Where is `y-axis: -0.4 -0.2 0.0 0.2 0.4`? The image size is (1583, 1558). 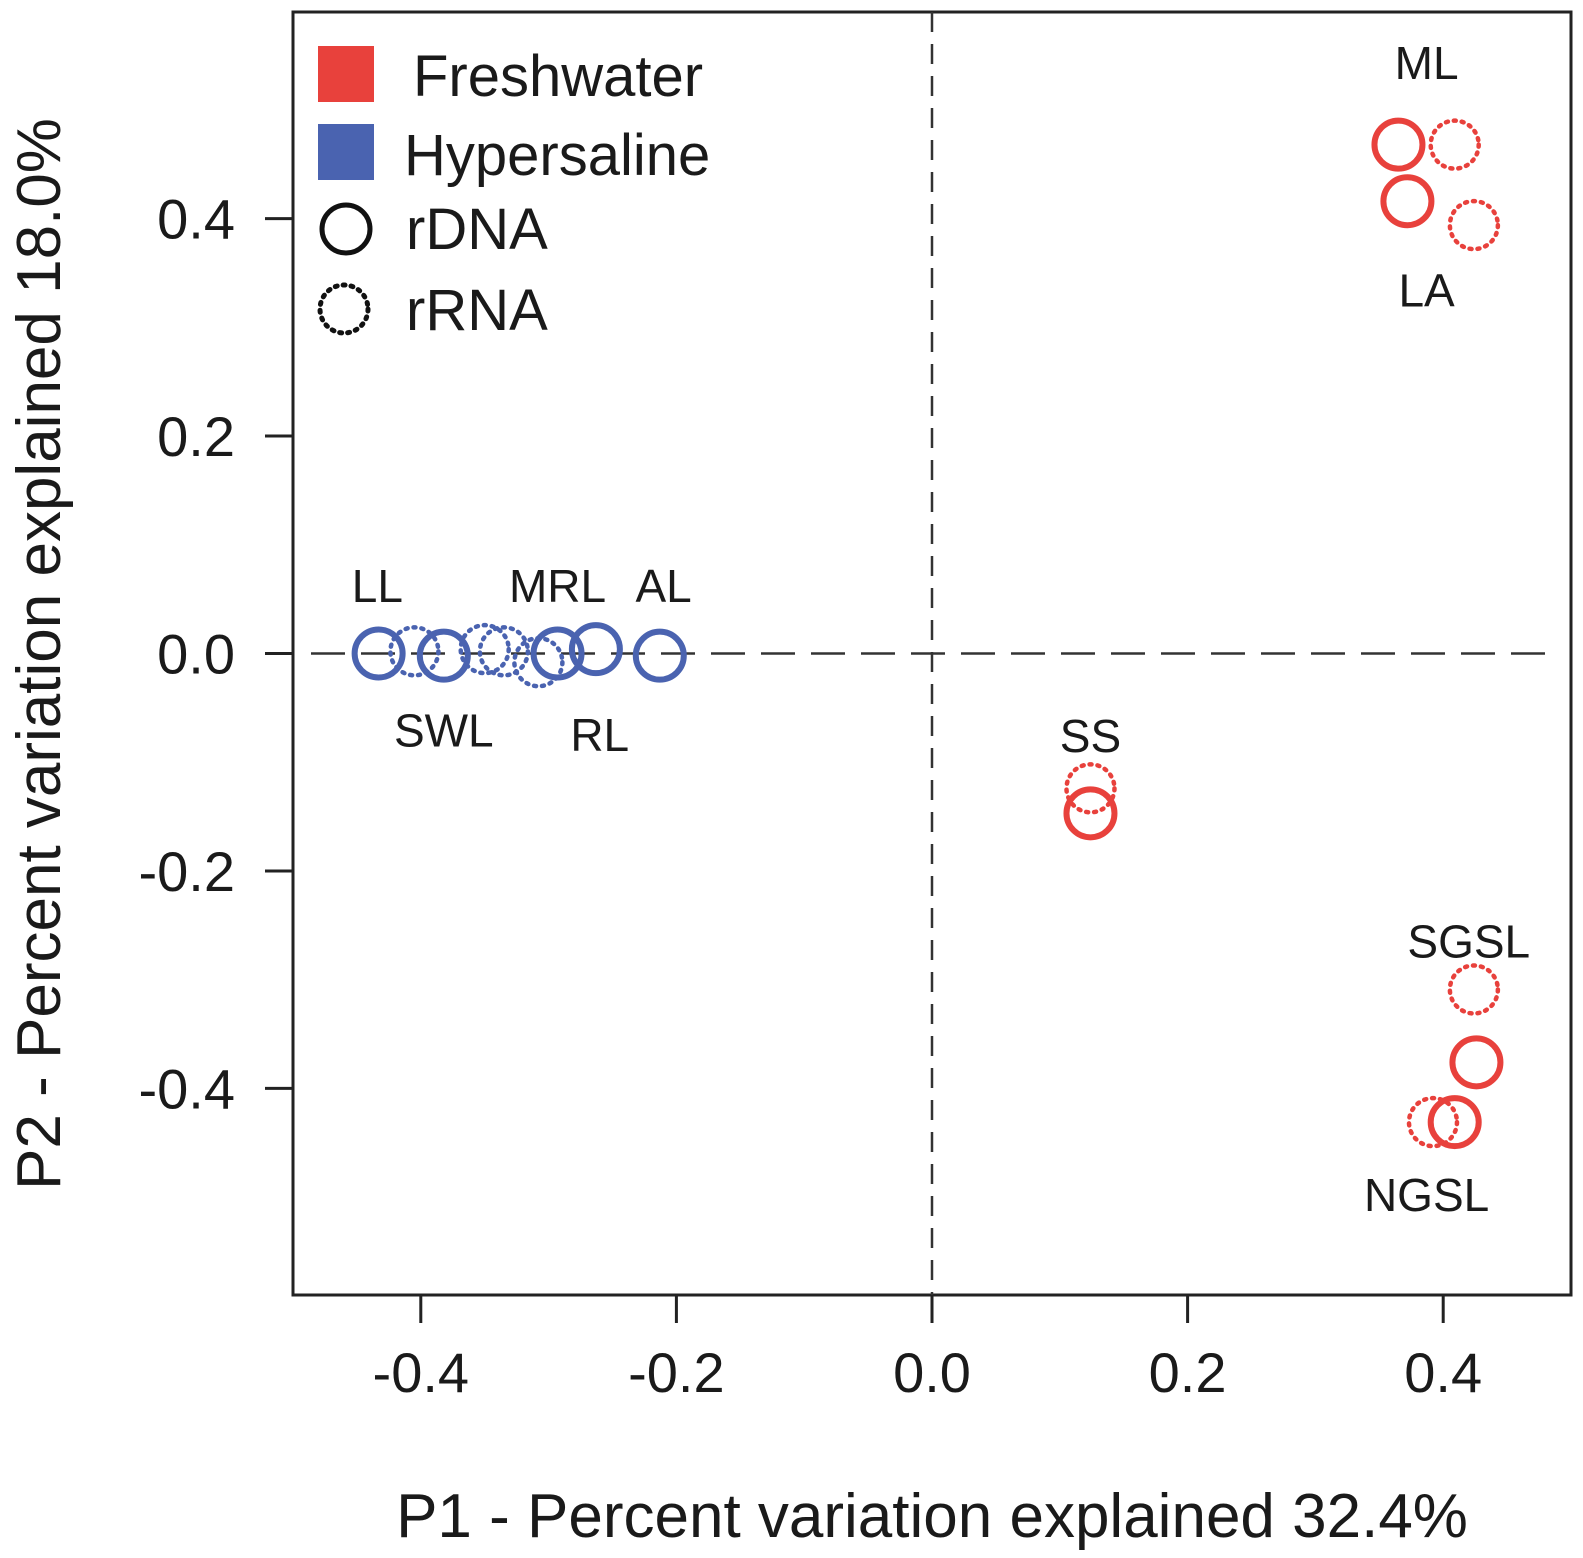
y-axis: -0.4 -0.2 0.0 0.2 0.4 is located at coordinates (216, 654).